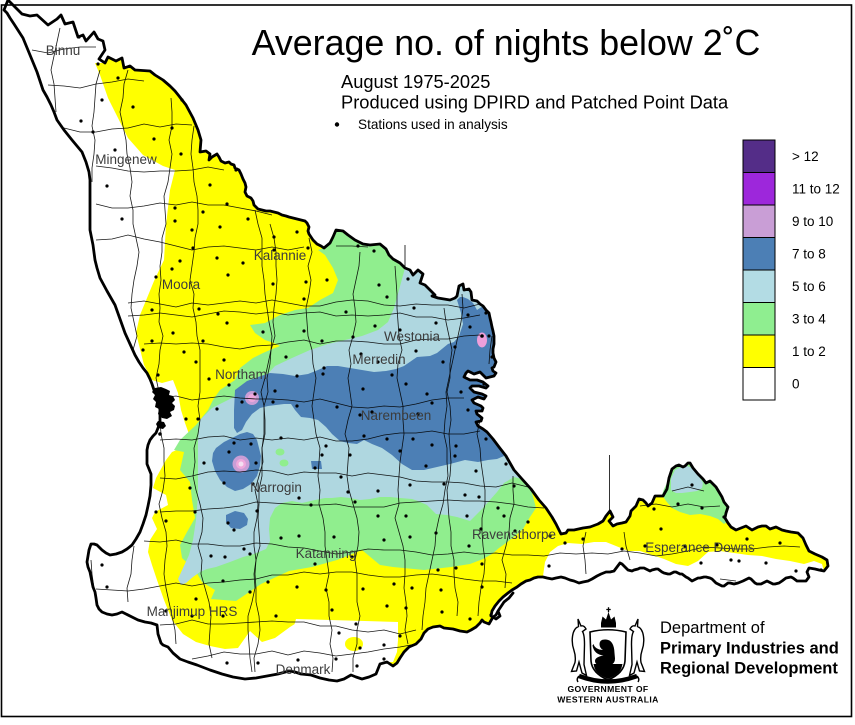 Image resolution: width=855 pixels, height=725 pixels. I want to click on svg-text: 1 to 2, so click(809, 351).